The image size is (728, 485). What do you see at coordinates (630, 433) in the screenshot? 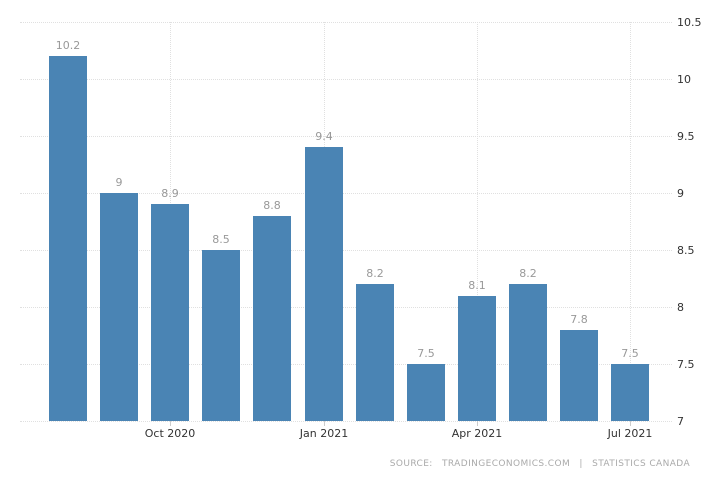
I see `x-axis-tick-label: Jul 2021` at bounding box center [630, 433].